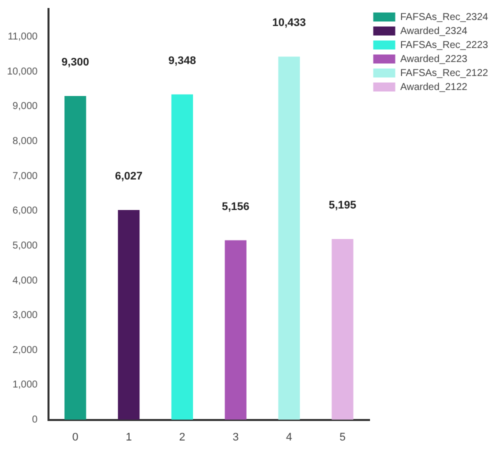 The image size is (495, 451). Describe the element at coordinates (434, 87) in the screenshot. I see `legend-label: Awarded_2122` at that location.